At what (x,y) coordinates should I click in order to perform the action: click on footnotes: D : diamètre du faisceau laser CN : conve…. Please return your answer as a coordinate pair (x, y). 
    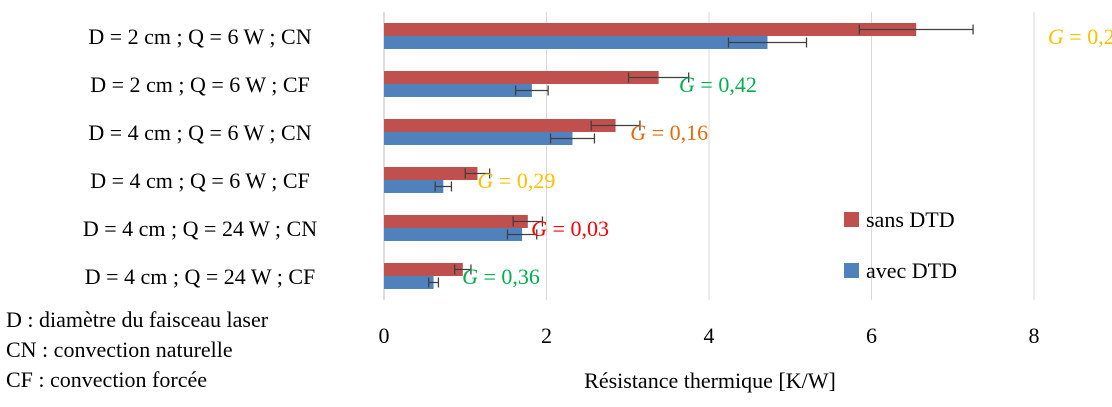
    Looking at the image, I should click on (137, 349).